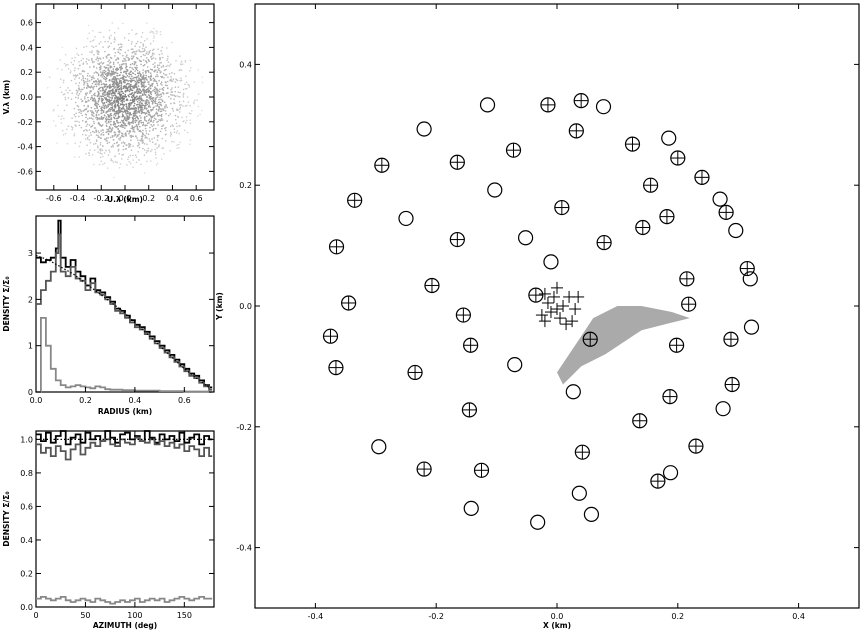 The width and height of the screenshot is (863, 633). I want to click on layout-ytick-label: -0.4, so click(244, 548).